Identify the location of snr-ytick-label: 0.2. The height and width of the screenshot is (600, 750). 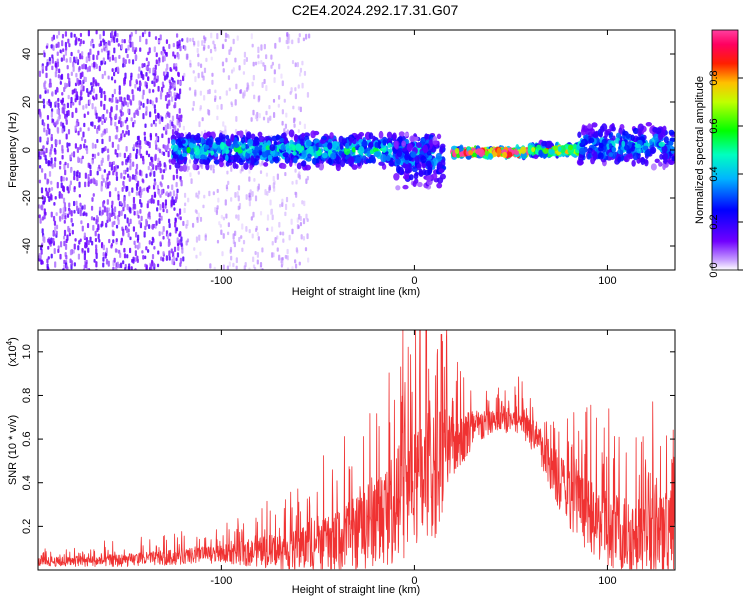
(27, 526).